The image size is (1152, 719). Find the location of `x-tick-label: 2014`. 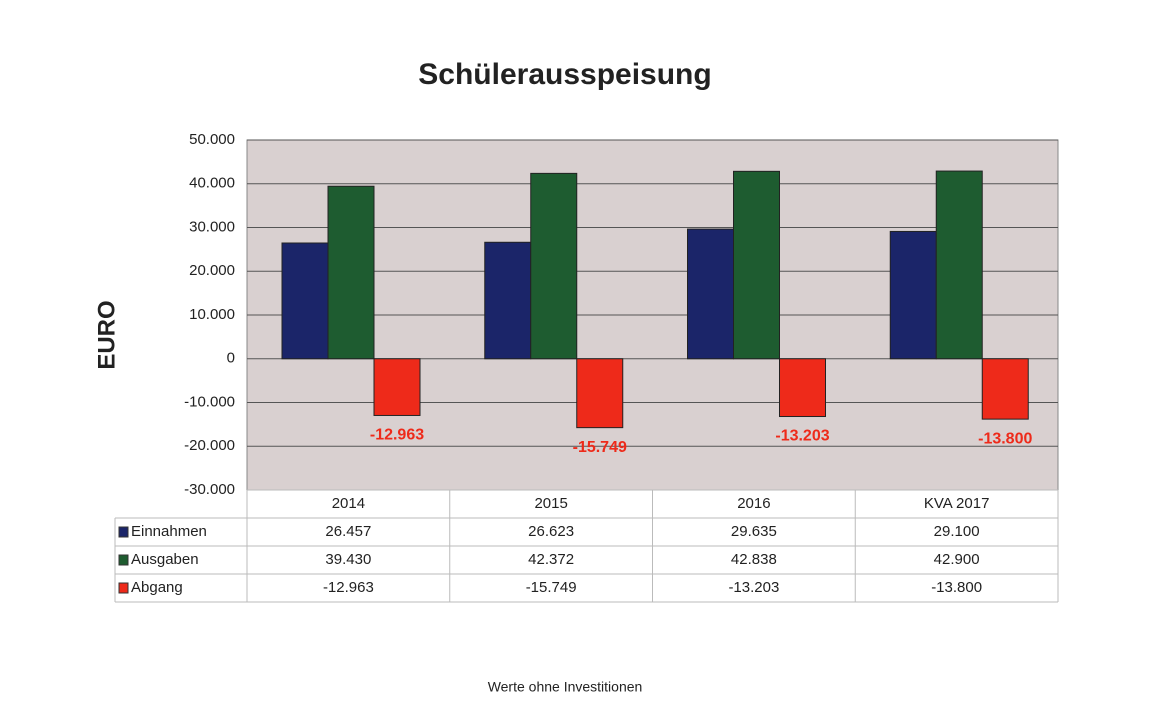

x-tick-label: 2014 is located at coordinates (348, 503).